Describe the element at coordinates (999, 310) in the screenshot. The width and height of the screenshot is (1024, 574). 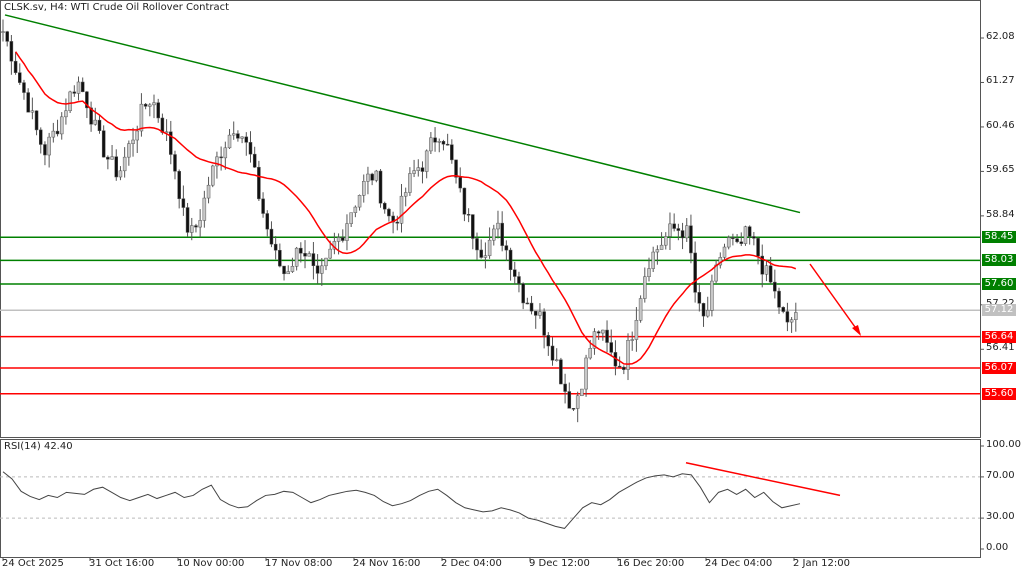
I see `price-level-tag: 57.12` at that location.